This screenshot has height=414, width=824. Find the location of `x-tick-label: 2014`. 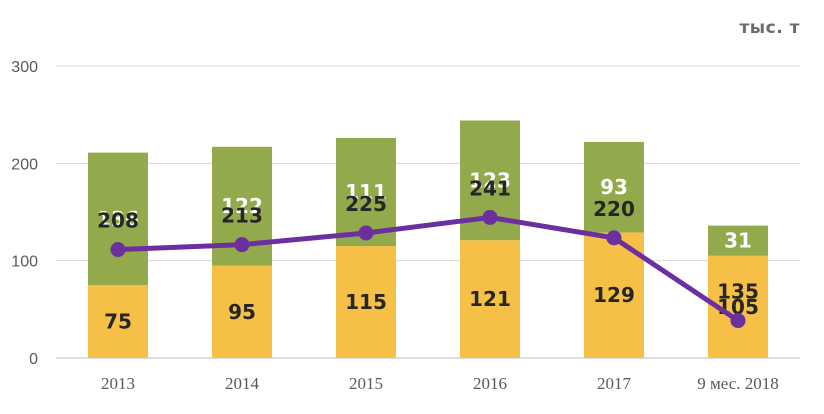

x-tick-label: 2014 is located at coordinates (242, 383).